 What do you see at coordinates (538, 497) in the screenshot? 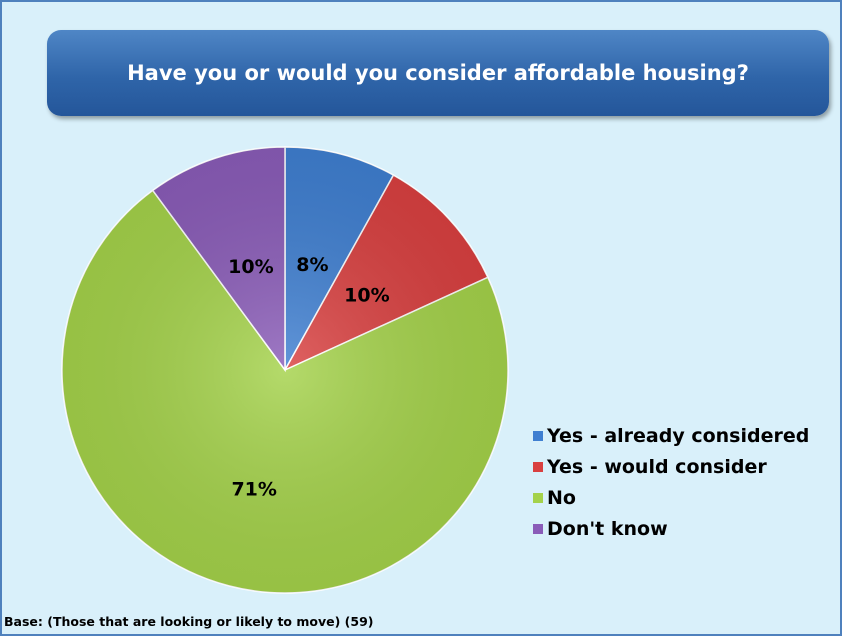
I see `legend-swatch-no` at bounding box center [538, 497].